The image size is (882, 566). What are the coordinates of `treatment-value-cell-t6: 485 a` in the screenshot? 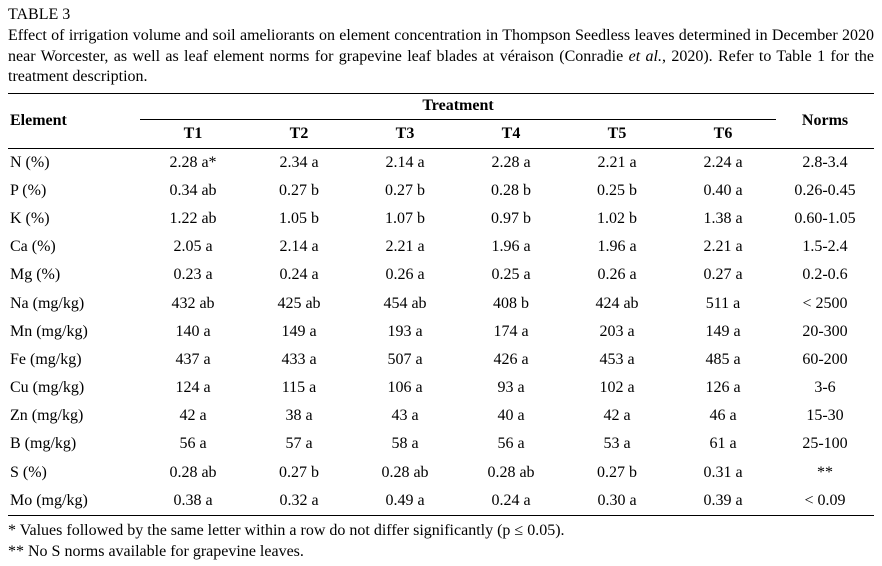 It's located at (723, 359).